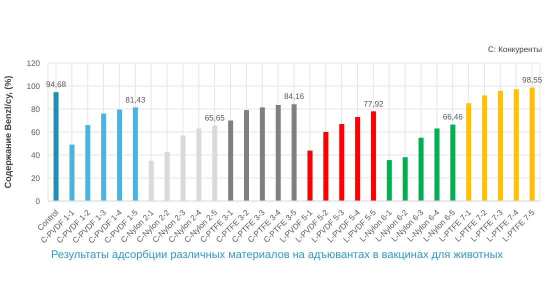 The image size is (554, 295). Describe the element at coordinates (33, 63) in the screenshot. I see `y-tick-label: 120` at that location.